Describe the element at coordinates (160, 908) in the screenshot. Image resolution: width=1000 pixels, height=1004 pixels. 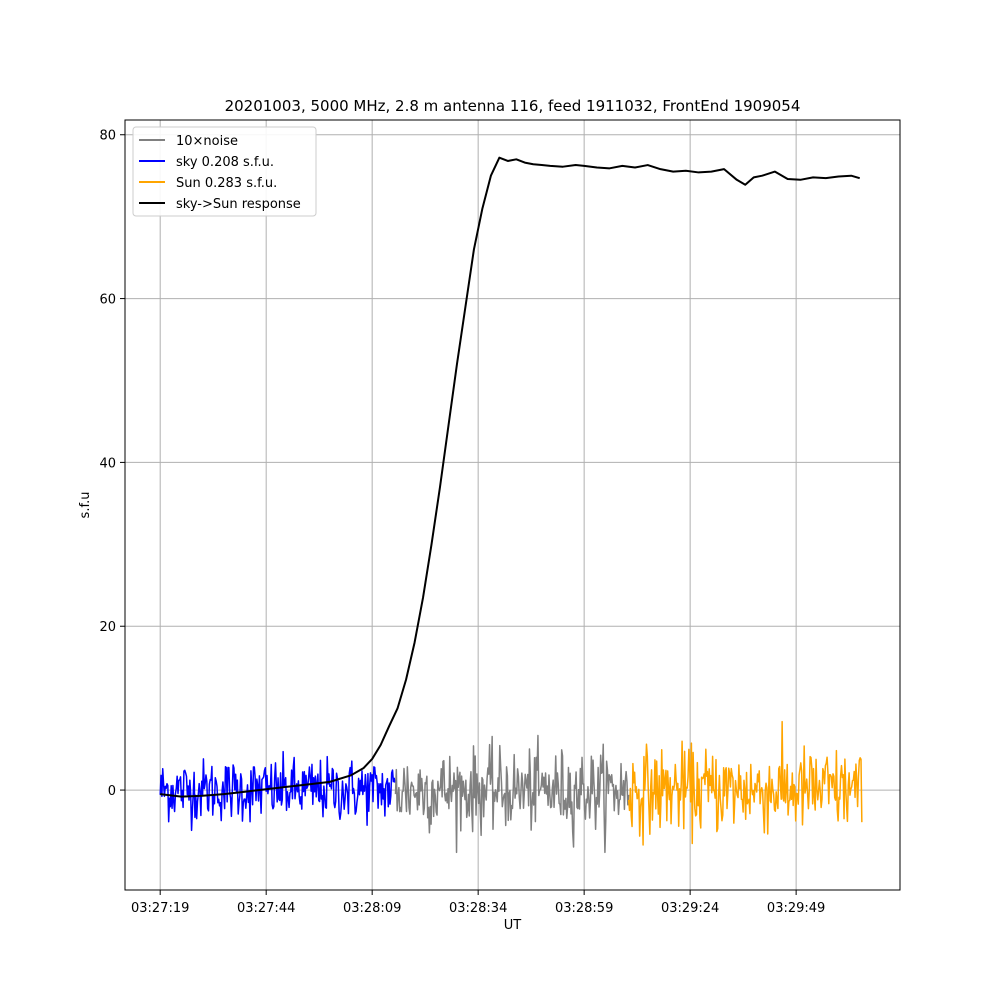
I see `x-tick-label: 03:27:19` at that location.